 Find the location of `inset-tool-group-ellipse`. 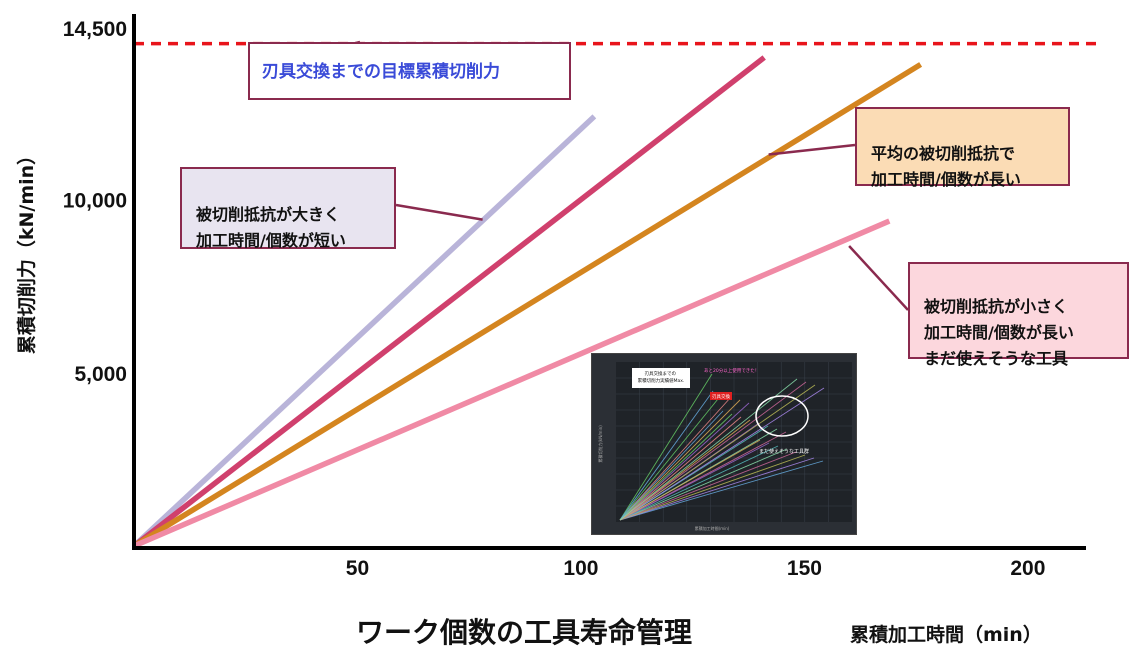

inset-tool-group-ellipse is located at coordinates (782, 416).